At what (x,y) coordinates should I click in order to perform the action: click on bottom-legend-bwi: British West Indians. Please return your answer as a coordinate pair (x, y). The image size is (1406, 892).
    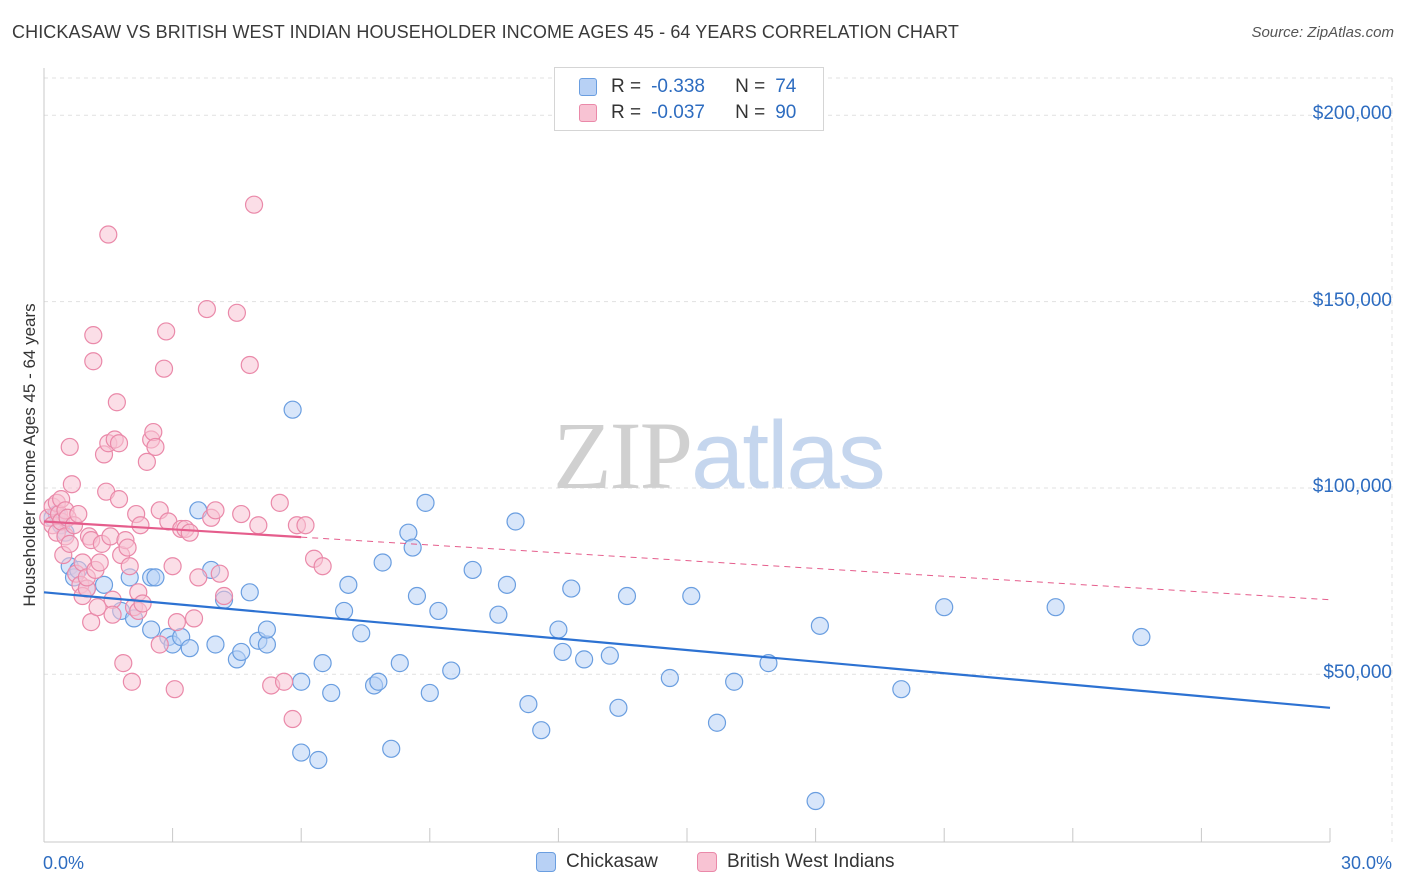
    Looking at the image, I should click on (796, 862).